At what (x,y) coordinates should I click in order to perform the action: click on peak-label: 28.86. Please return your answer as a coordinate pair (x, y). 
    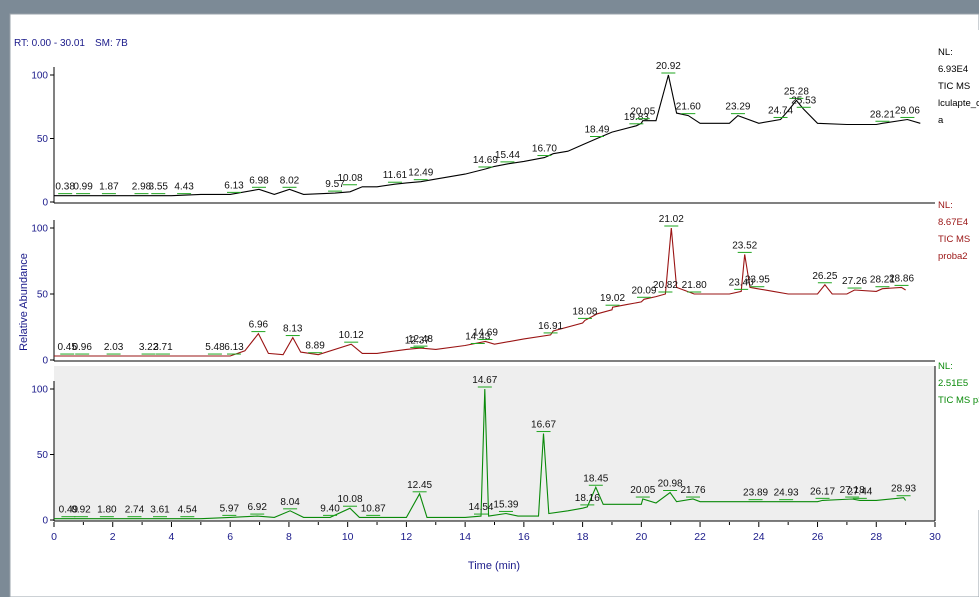
    Looking at the image, I should click on (901, 278).